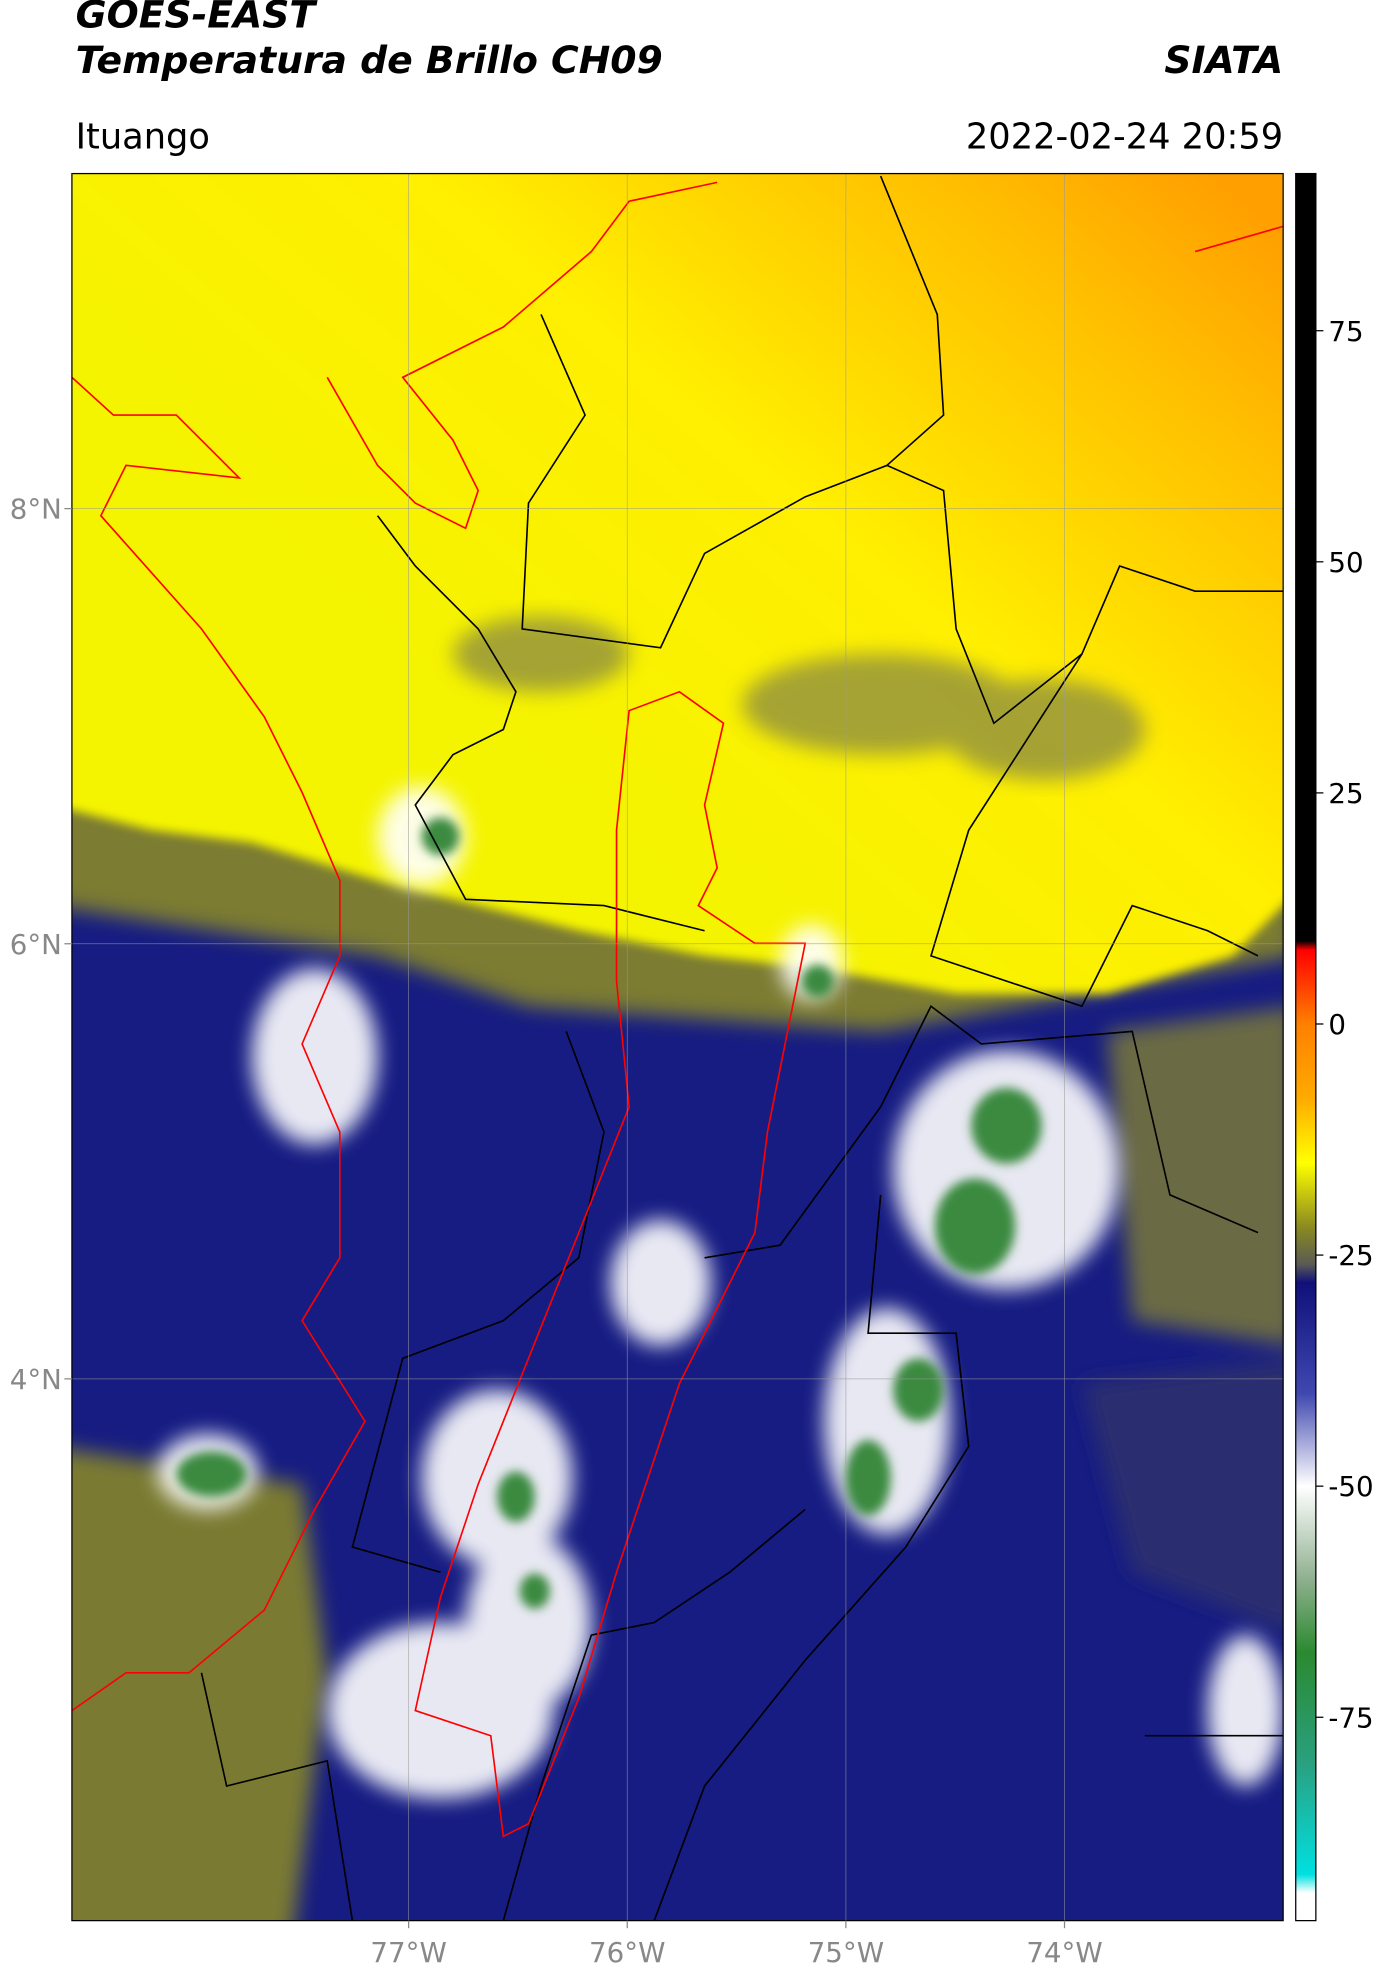 This screenshot has height=1981, width=1384. What do you see at coordinates (1345, 331) in the screenshot?
I see `colorbar-tick-label: 75` at bounding box center [1345, 331].